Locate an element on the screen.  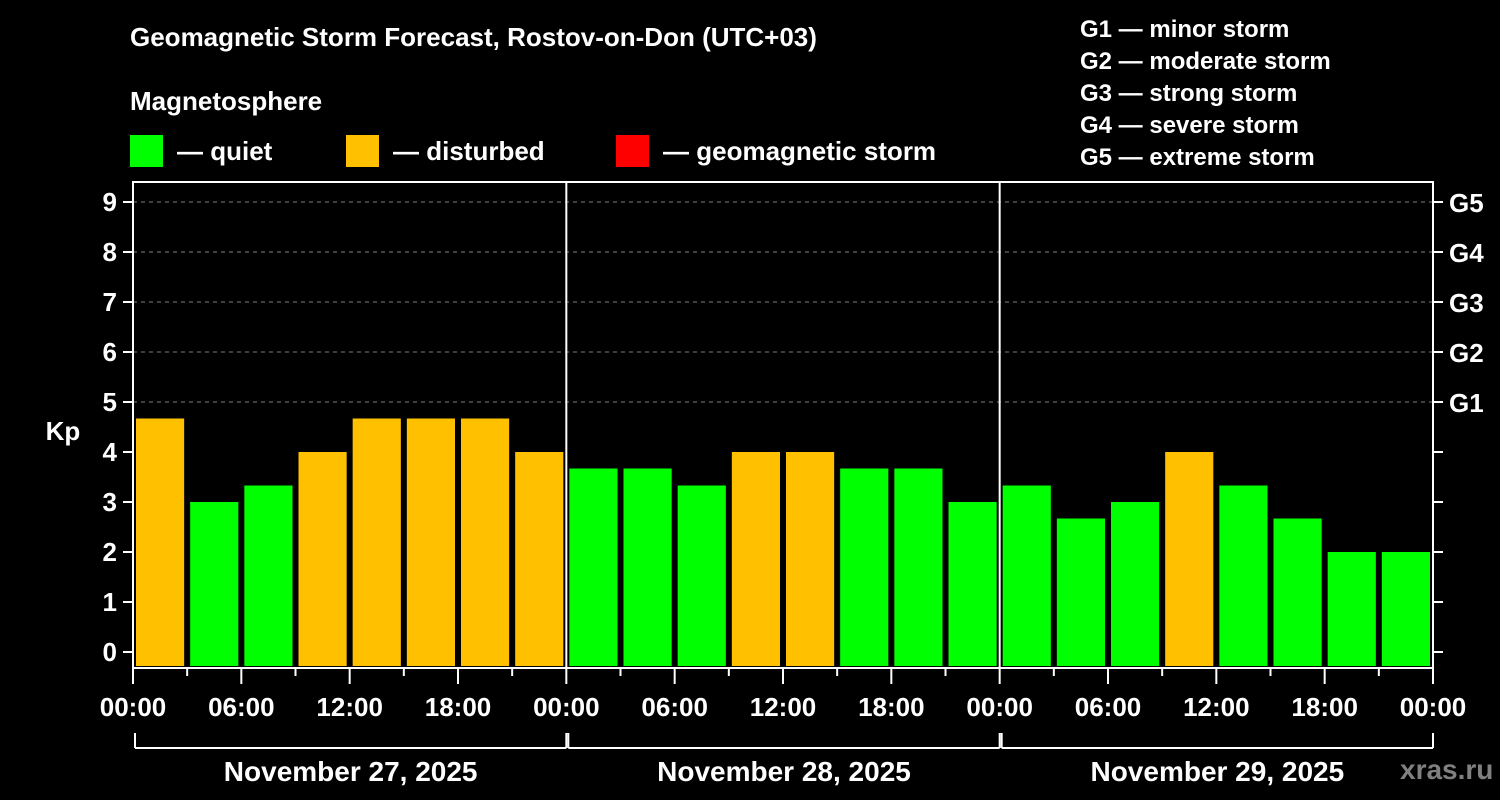
legend-label-quiet: — quiet is located at coordinates (225, 150).